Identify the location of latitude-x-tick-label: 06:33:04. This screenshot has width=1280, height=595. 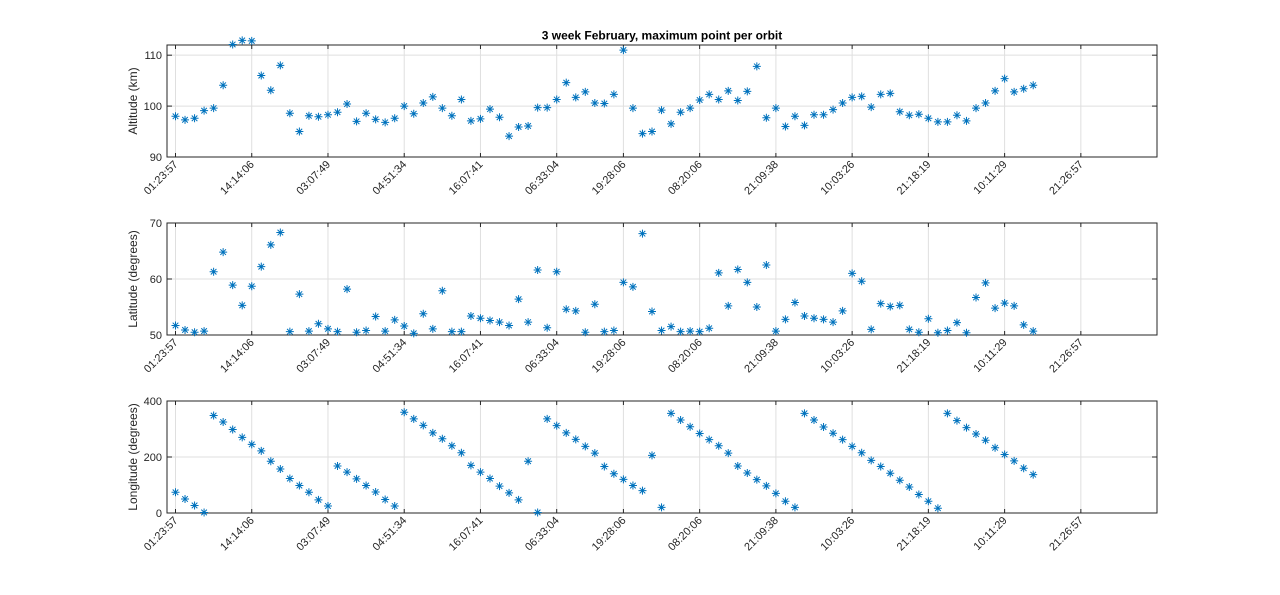
(542, 356).